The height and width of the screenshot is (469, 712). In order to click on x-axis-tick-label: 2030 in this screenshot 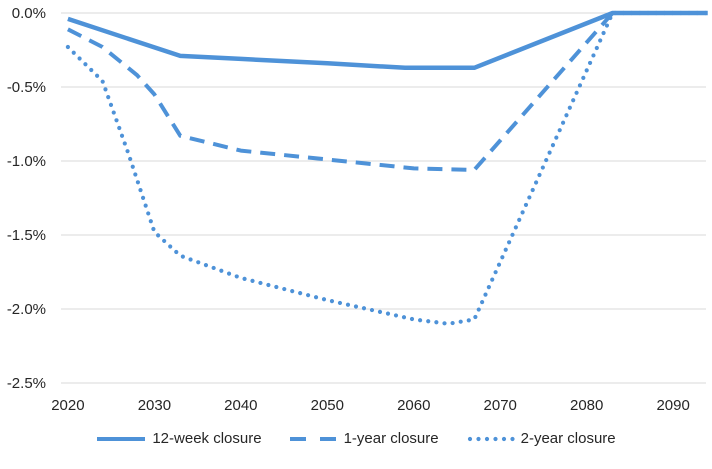, I will do `click(154, 405)`.